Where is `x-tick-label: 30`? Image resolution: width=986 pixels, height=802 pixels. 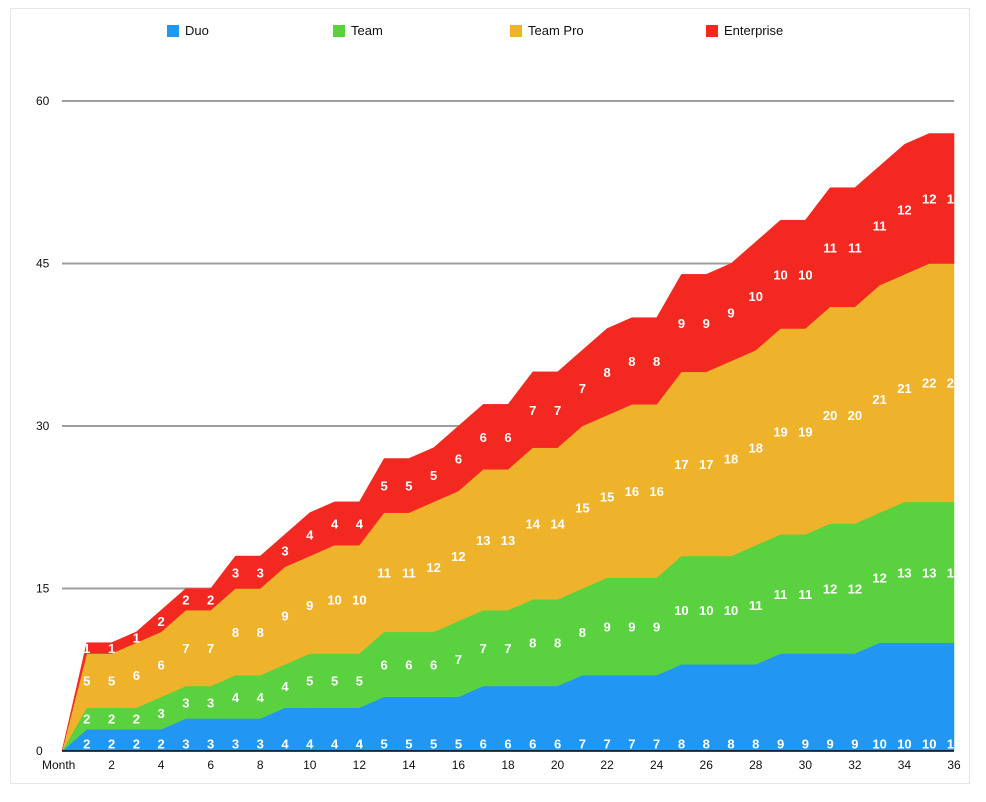
x-tick-label: 30 is located at coordinates (806, 765).